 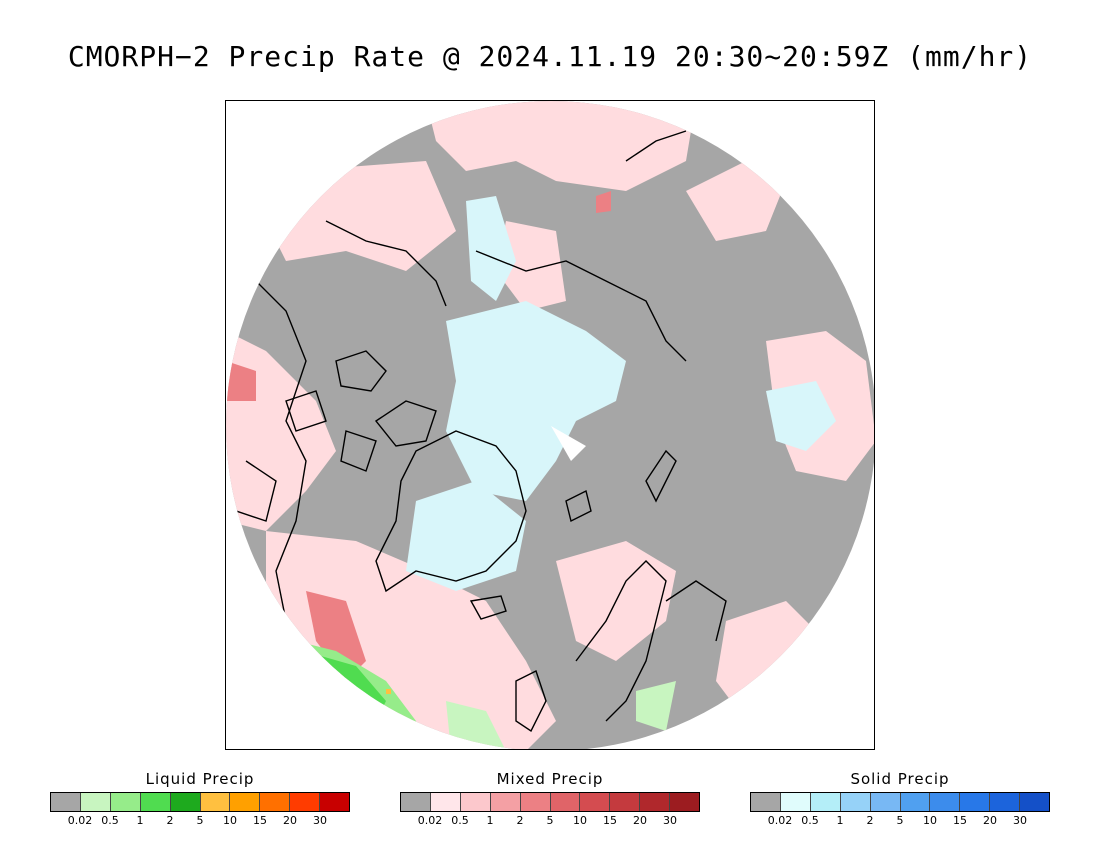 I want to click on legend-title: Solid Precip, so click(x=900, y=779).